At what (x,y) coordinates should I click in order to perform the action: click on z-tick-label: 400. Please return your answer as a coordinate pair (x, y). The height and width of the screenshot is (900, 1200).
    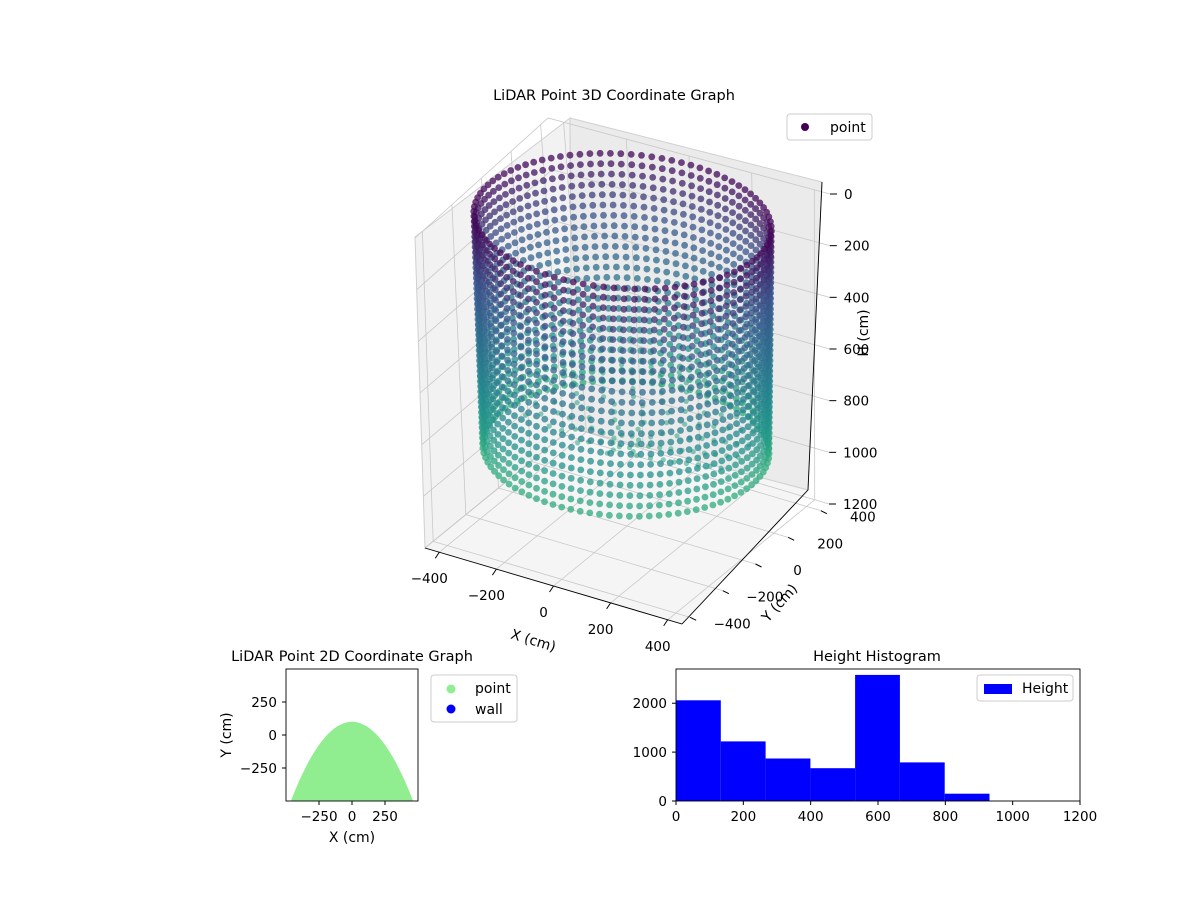
    Looking at the image, I should click on (857, 298).